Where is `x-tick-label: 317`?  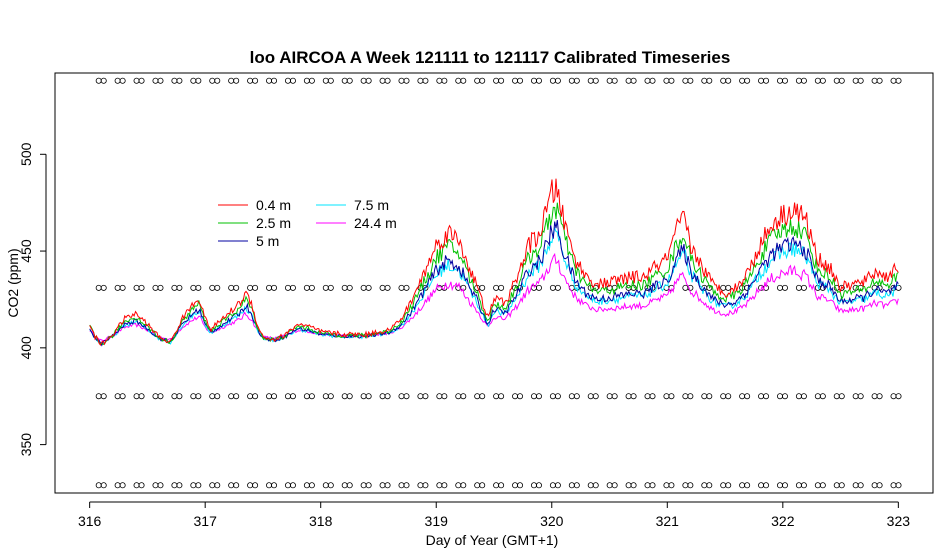
x-tick-label: 317 is located at coordinates (206, 521).